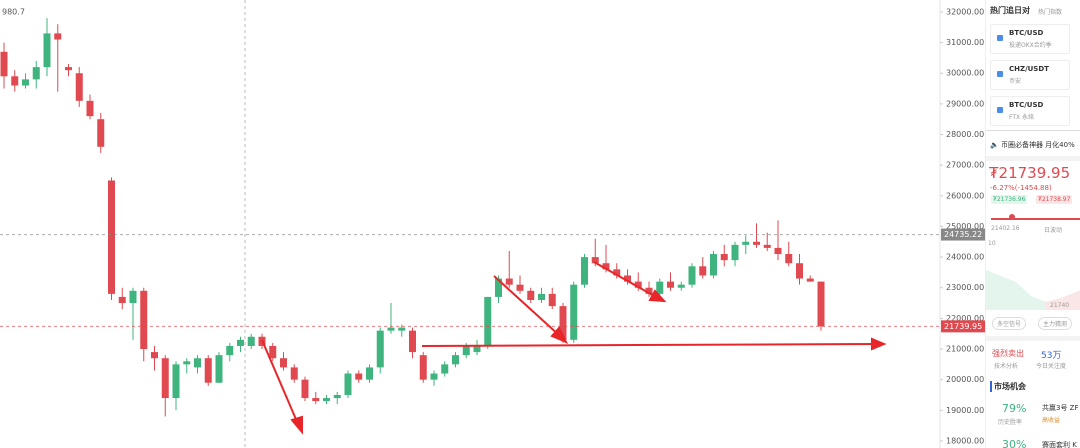  I want to click on notice: 🔈 币圈必备神器 月化40%, so click(1032, 145).